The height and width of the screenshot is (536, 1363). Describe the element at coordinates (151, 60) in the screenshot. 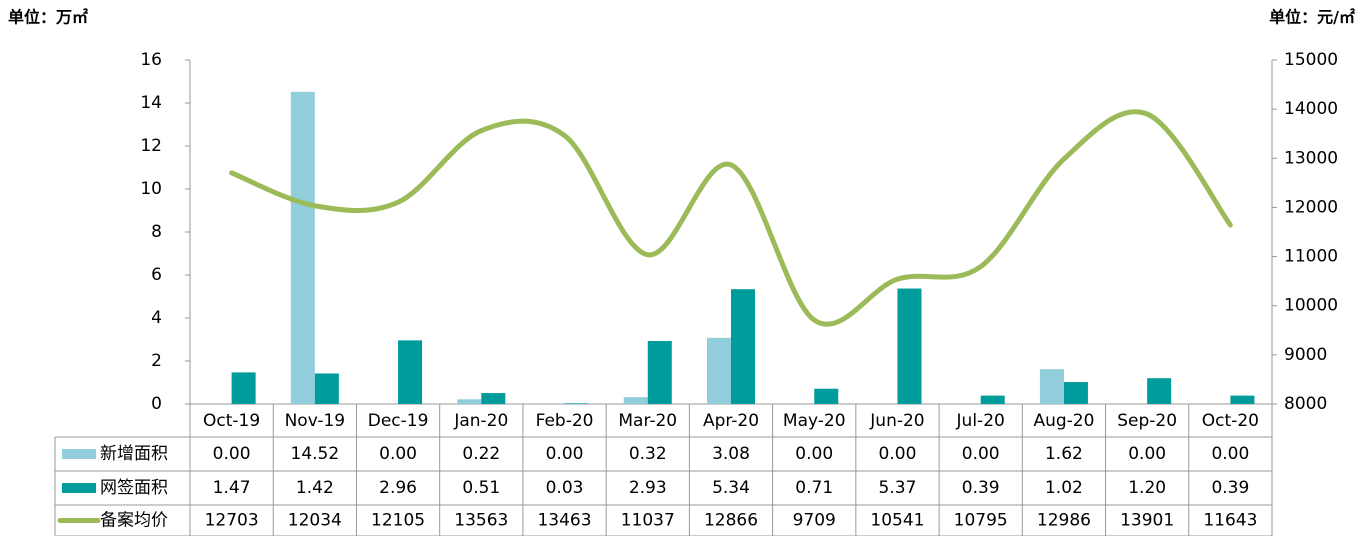

I see `y-tick-label: 16` at that location.